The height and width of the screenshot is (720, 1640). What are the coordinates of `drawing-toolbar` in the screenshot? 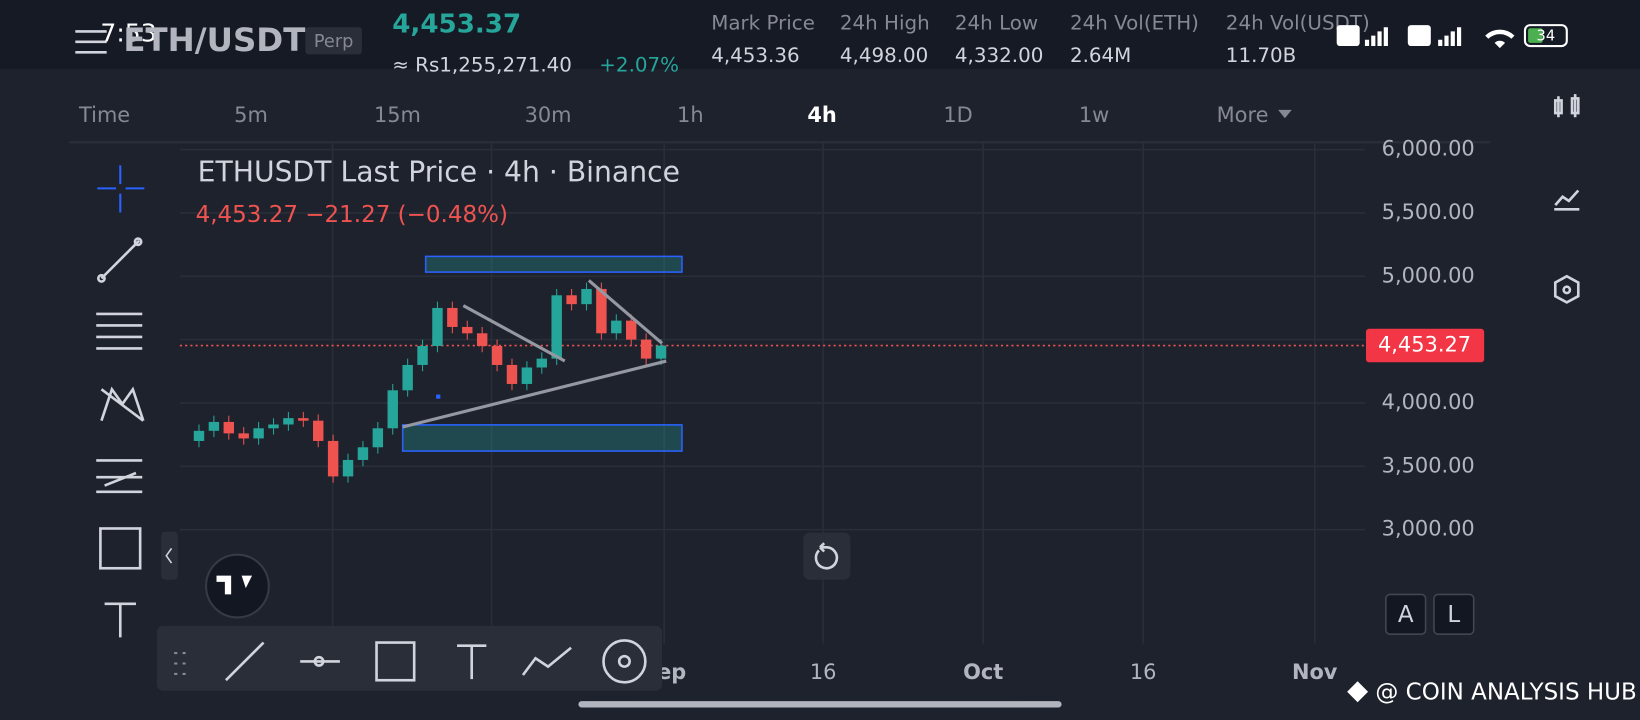 It's located at (409, 658).